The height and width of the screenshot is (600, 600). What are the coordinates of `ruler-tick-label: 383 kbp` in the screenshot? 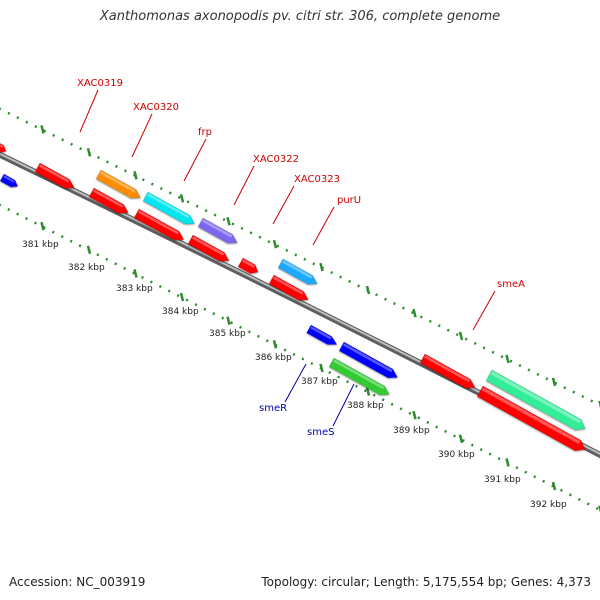 It's located at (134, 289).